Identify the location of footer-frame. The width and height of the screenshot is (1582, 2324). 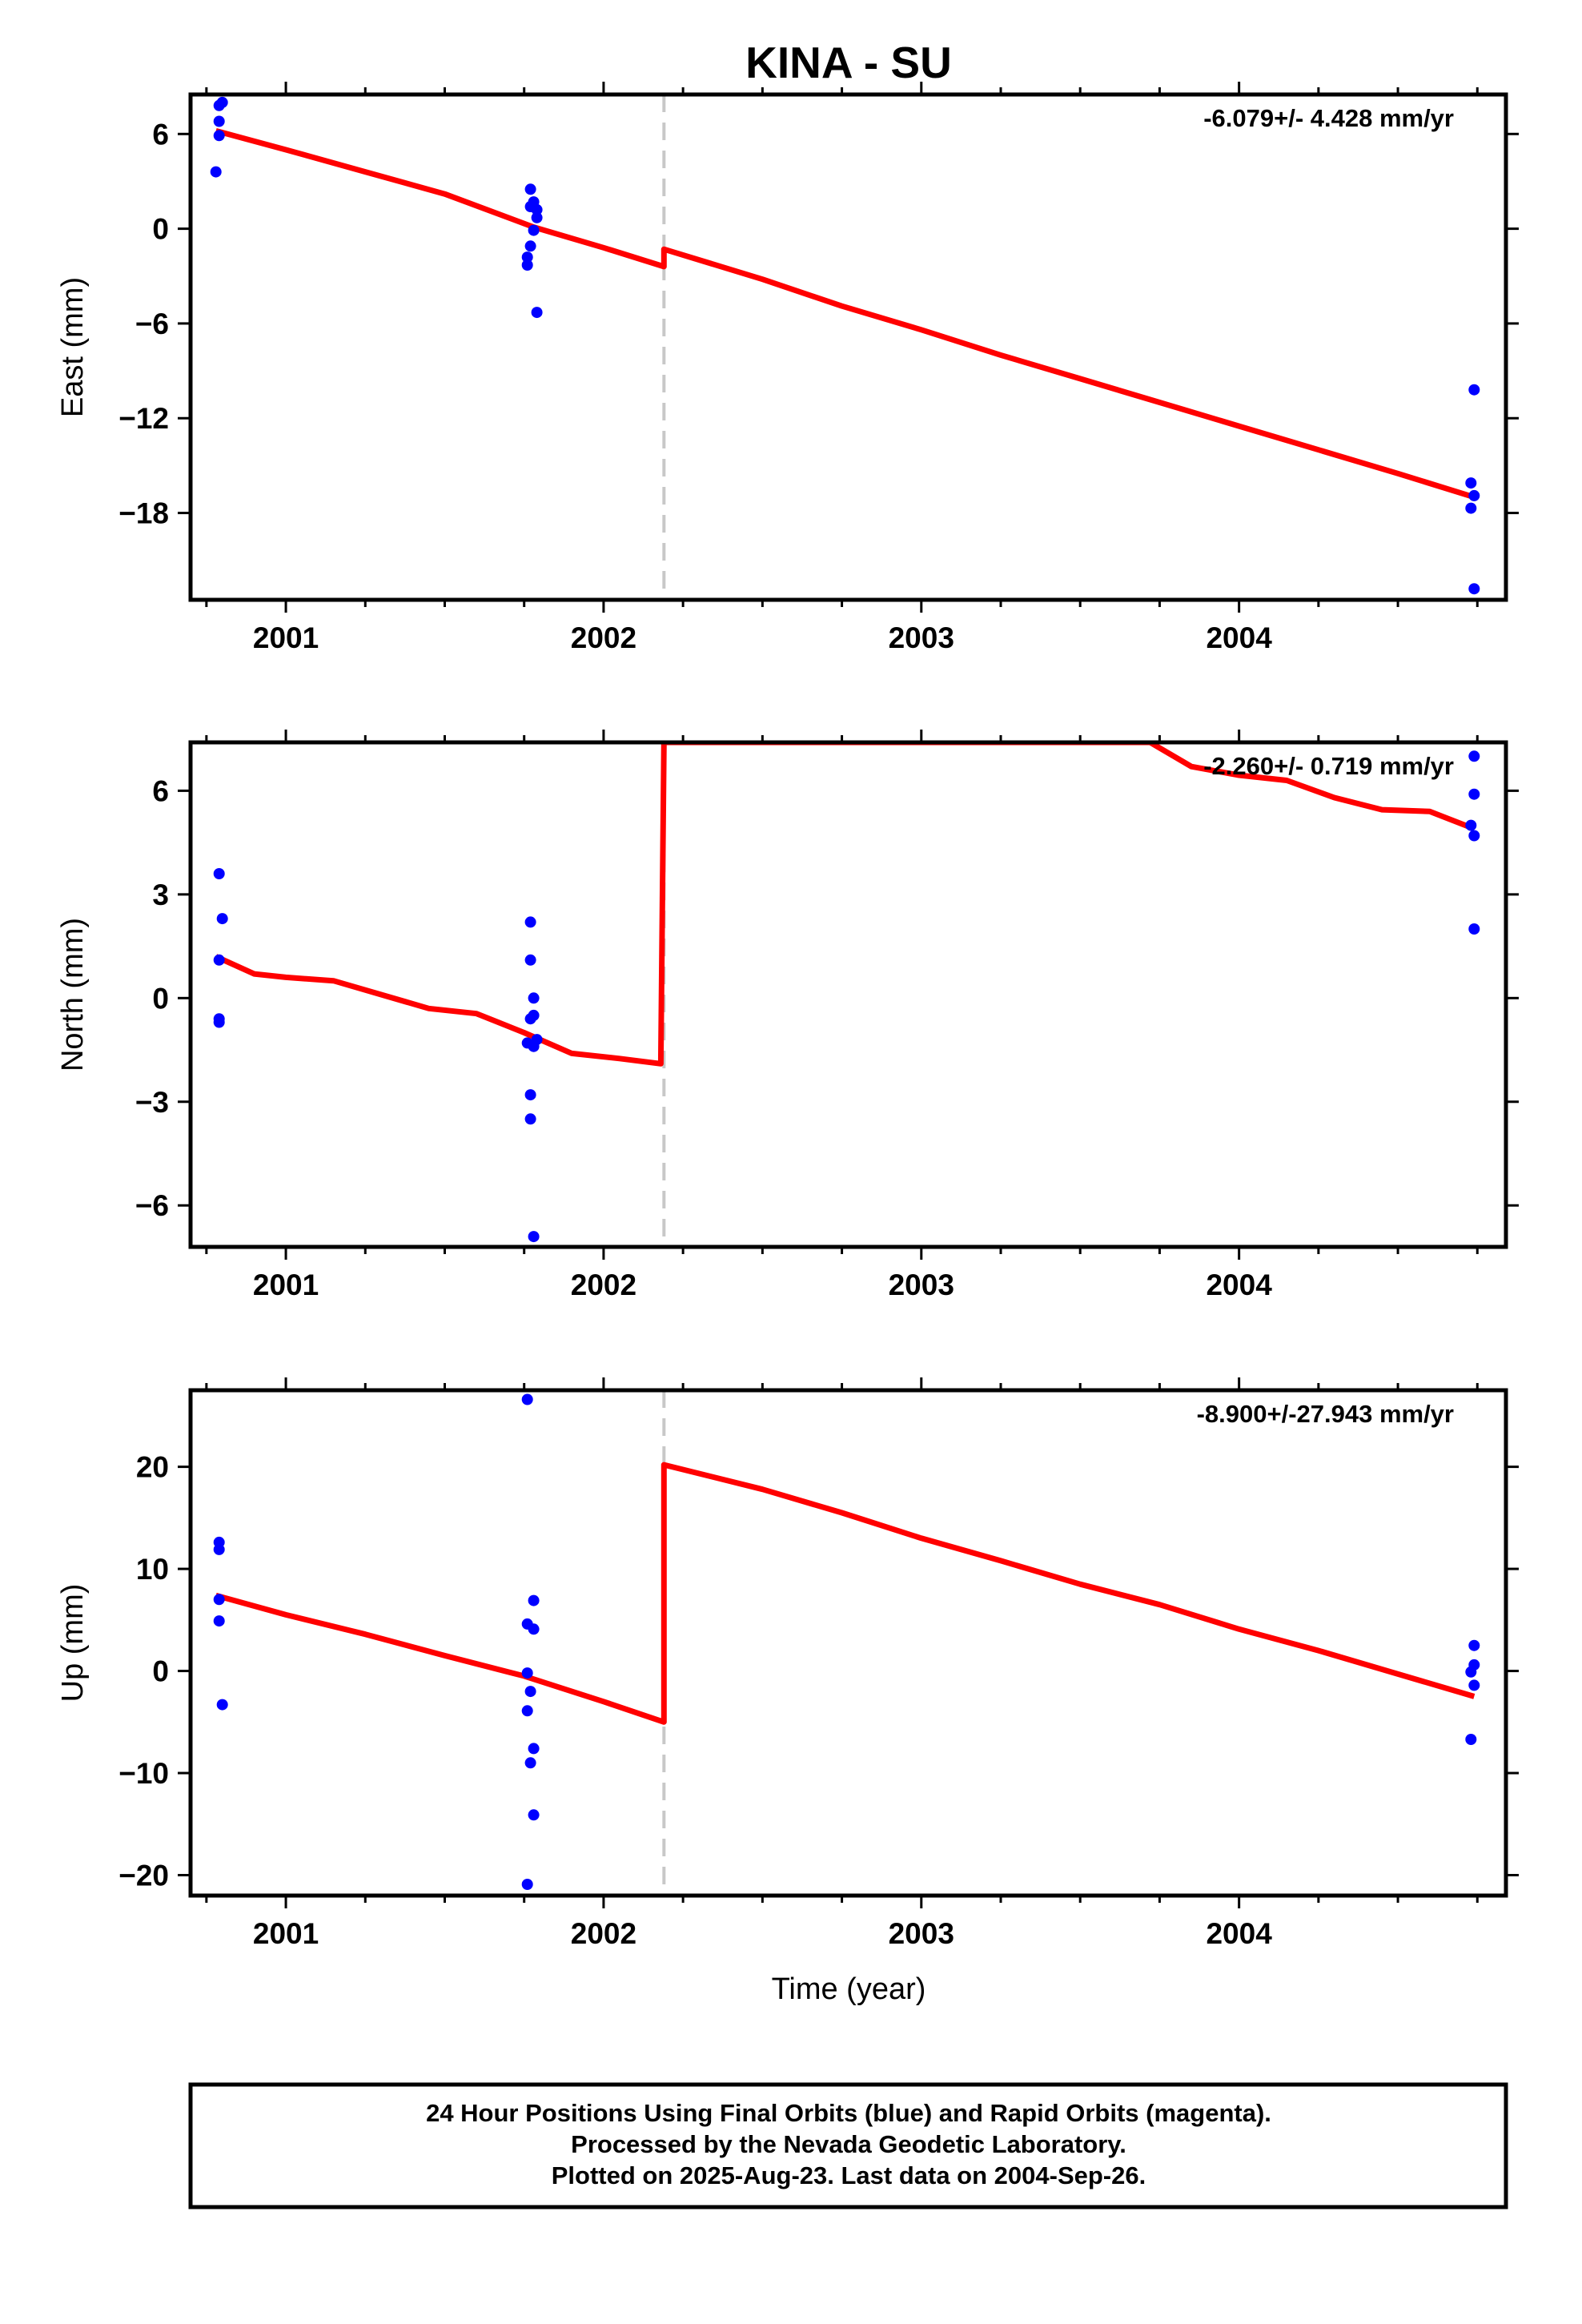
(848, 2145).